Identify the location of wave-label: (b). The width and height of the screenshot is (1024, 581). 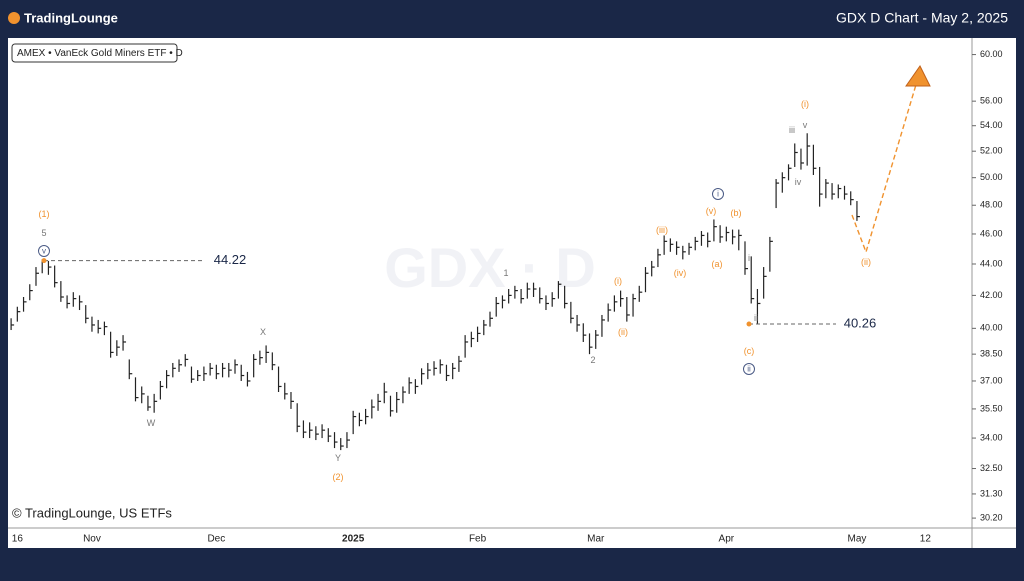
(736, 213).